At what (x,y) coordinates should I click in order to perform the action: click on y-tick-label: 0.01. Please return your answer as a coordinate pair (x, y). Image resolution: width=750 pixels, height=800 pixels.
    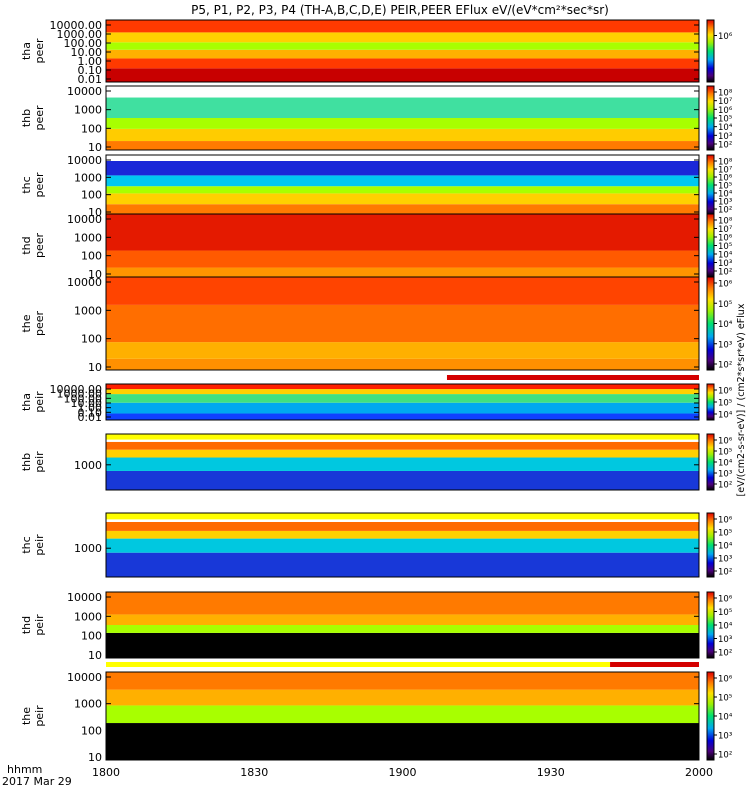
    Looking at the image, I should click on (90, 79).